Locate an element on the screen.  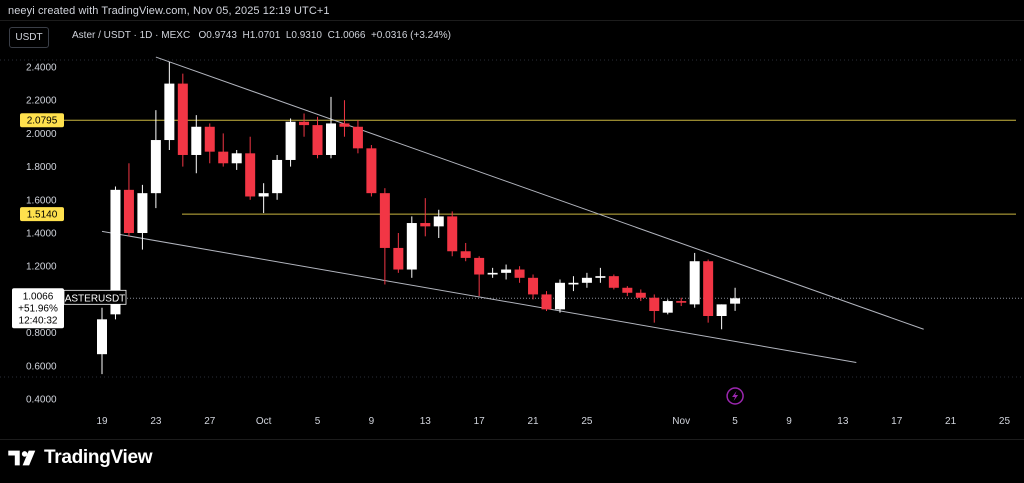
lightning-icon is located at coordinates (735, 396).